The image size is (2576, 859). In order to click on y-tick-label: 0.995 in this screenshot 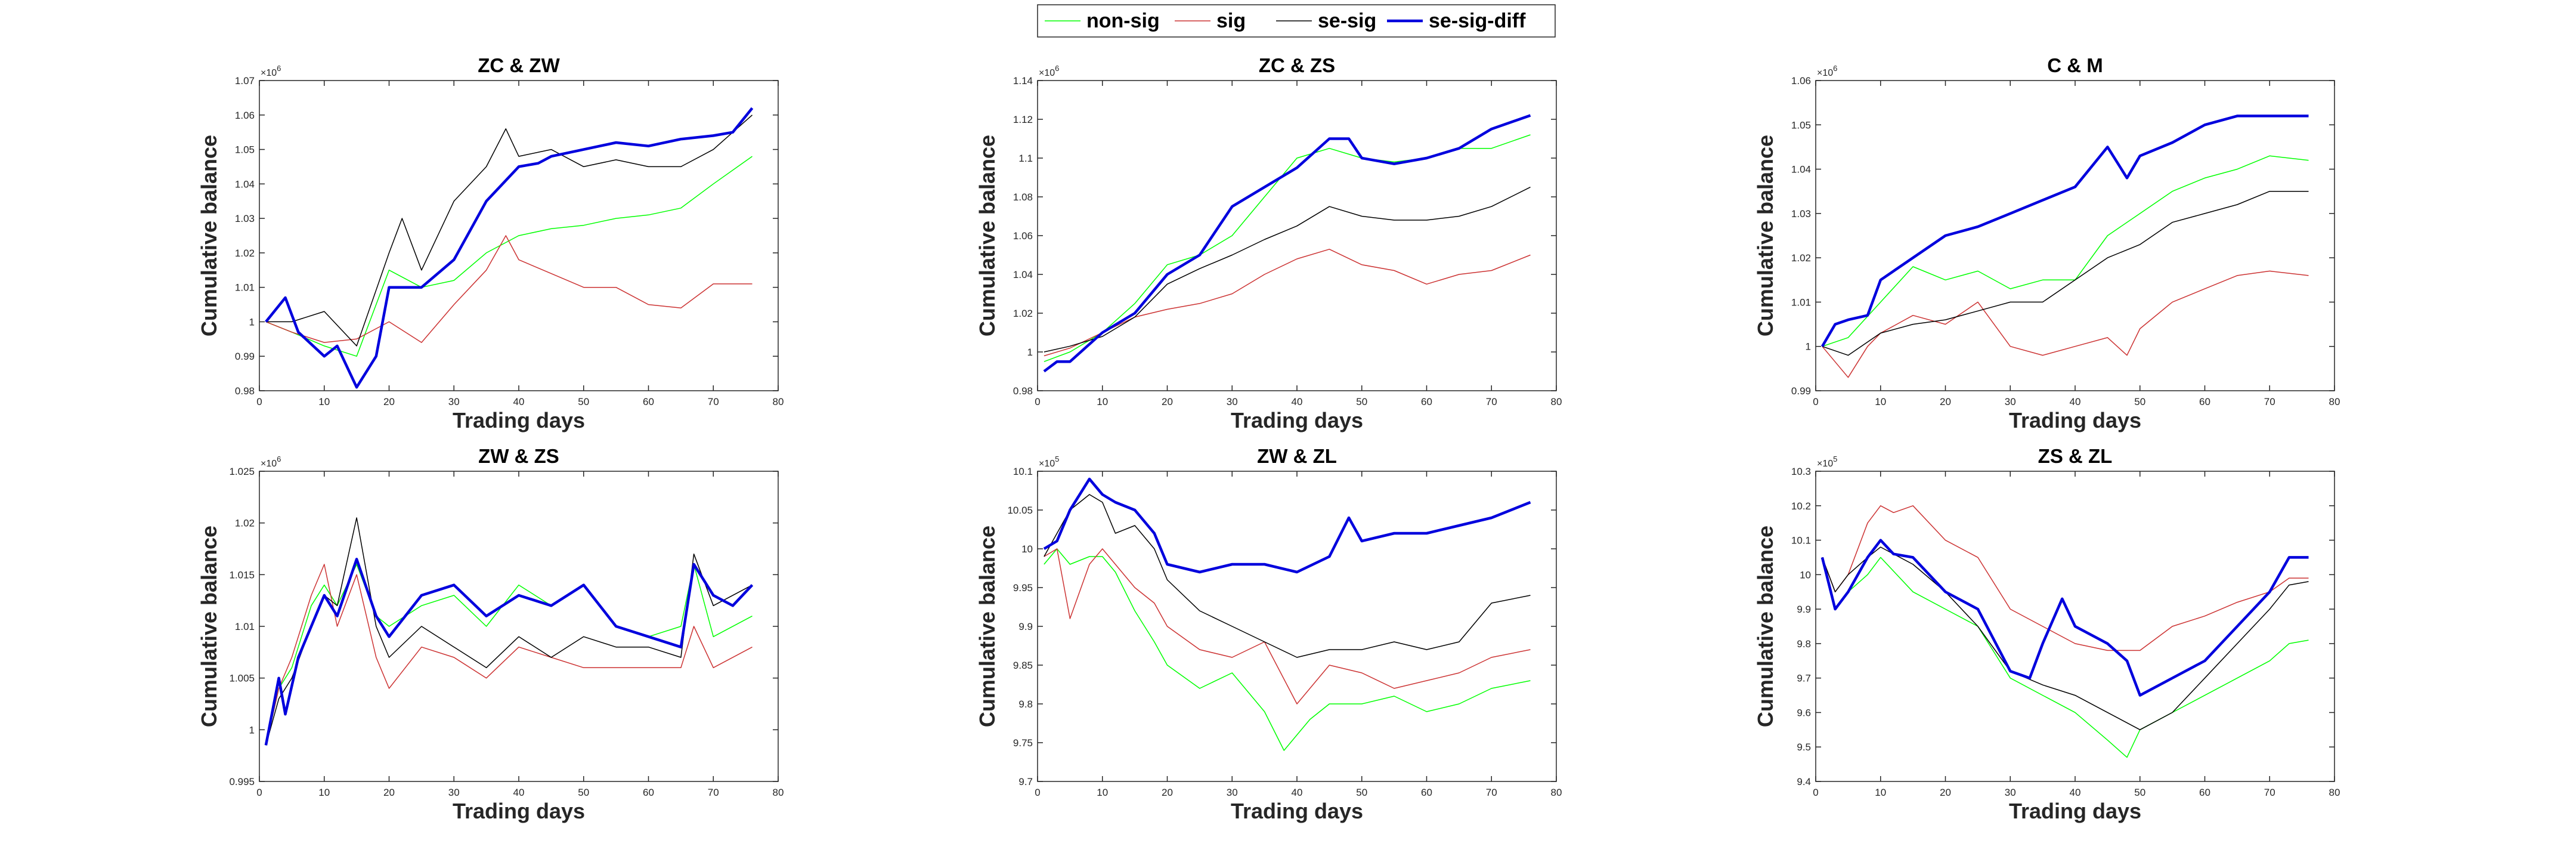, I will do `click(242, 781)`.